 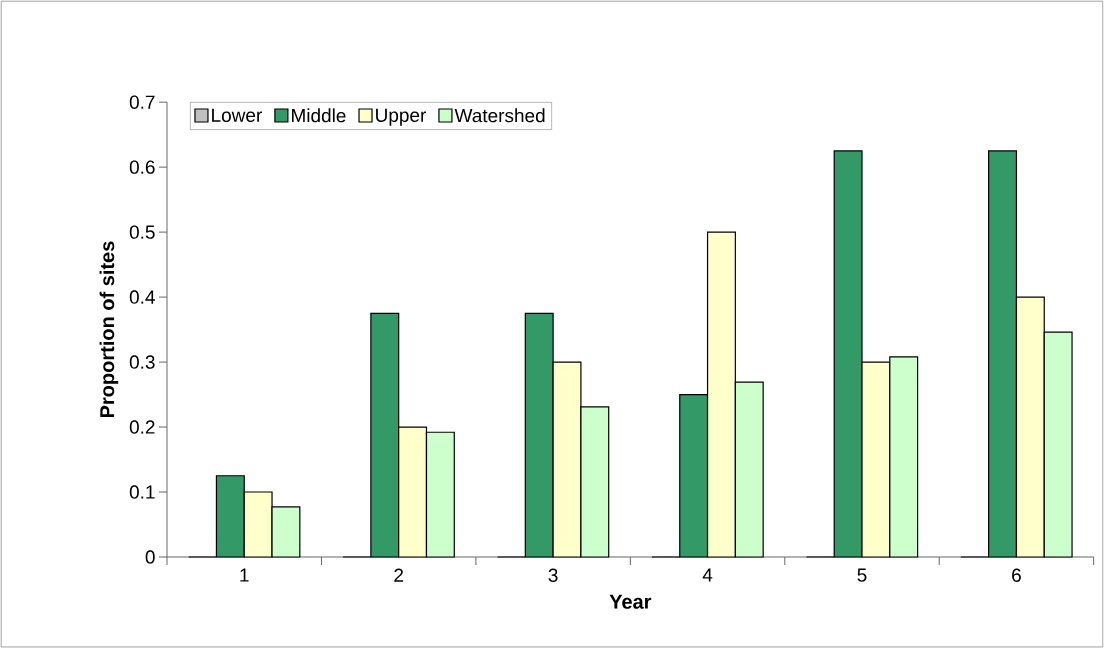 What do you see at coordinates (142, 297) in the screenshot?
I see `y-tick-label: 0.4` at bounding box center [142, 297].